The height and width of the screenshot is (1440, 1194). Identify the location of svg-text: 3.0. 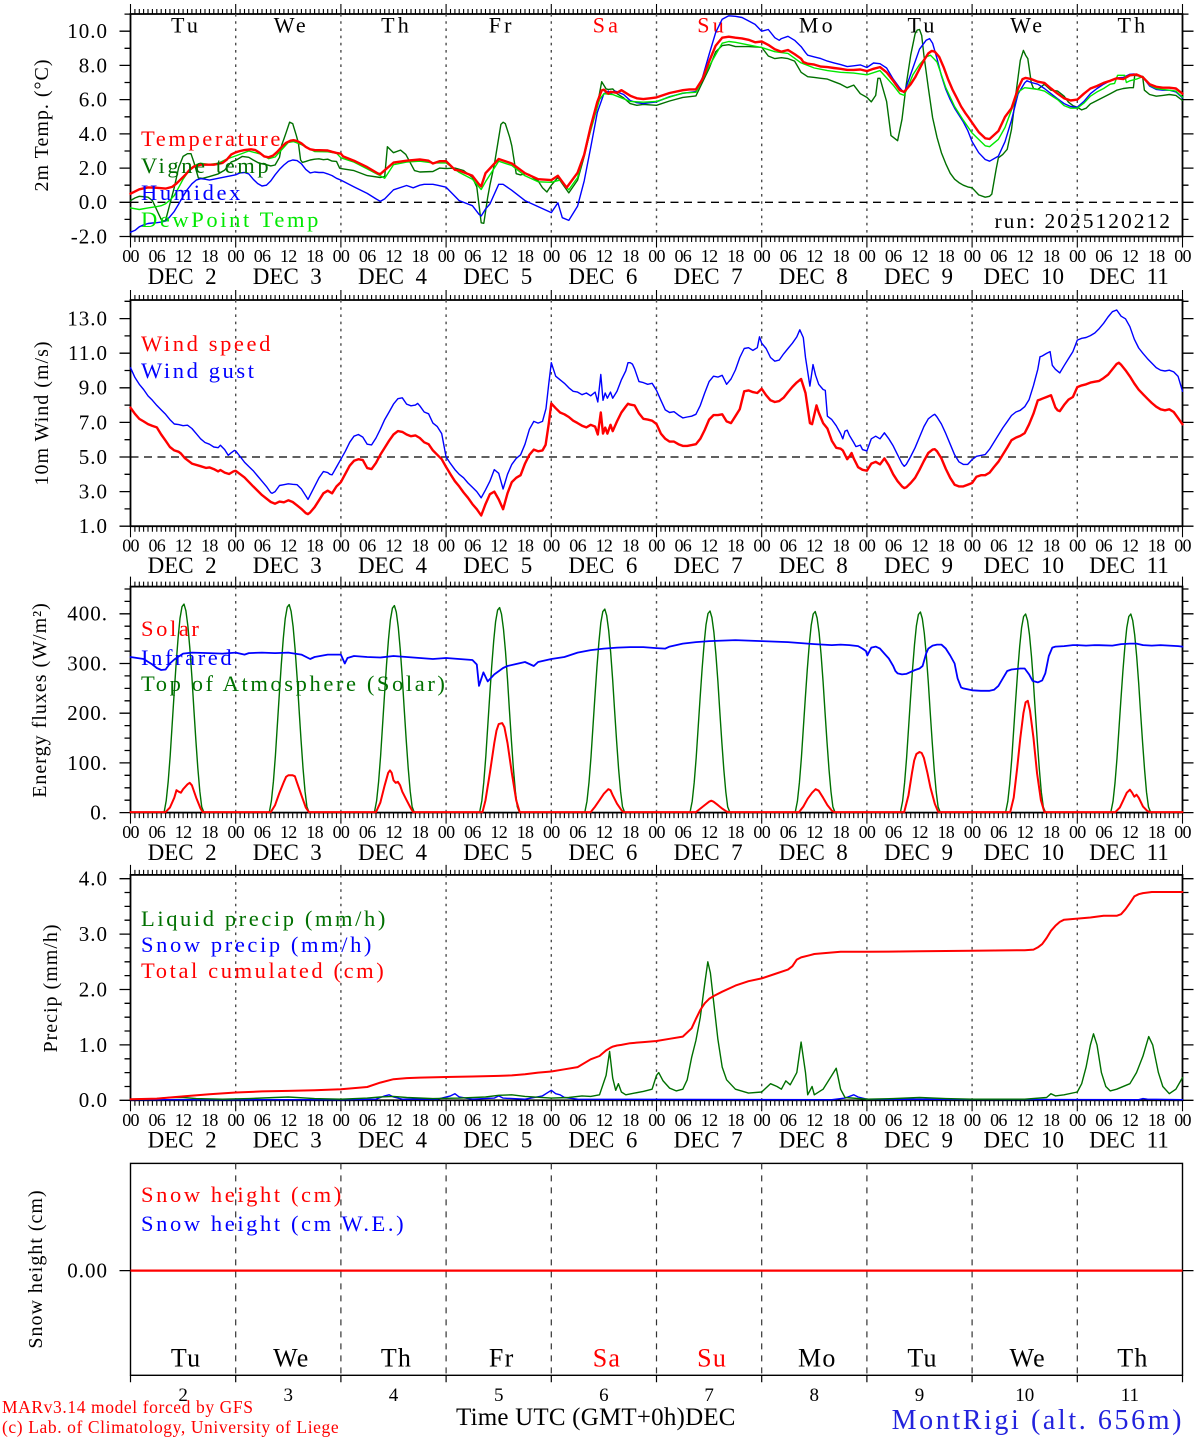
(93, 934).